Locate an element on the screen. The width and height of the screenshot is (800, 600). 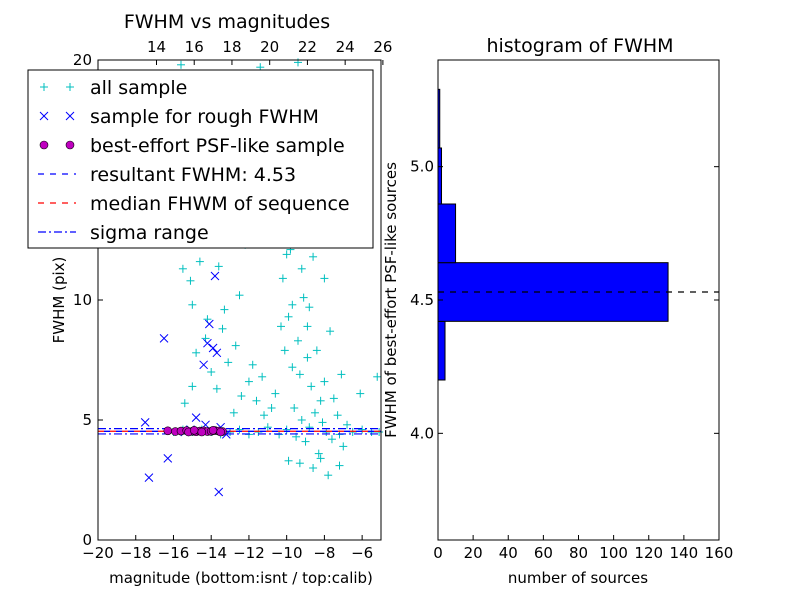
rough-sample-point-9-b is located at coordinates (149, 477).